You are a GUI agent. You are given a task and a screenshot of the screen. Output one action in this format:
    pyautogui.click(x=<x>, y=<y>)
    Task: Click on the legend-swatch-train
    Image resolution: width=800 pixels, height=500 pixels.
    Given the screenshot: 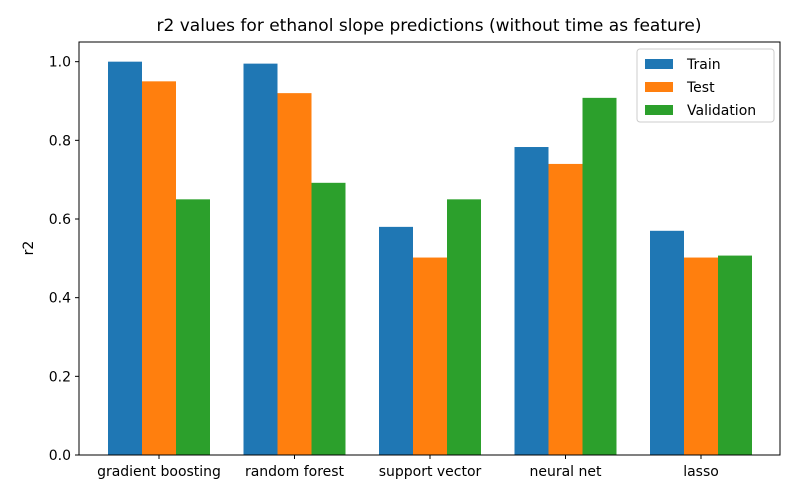 What is the action you would take?
    pyautogui.click(x=659, y=64)
    